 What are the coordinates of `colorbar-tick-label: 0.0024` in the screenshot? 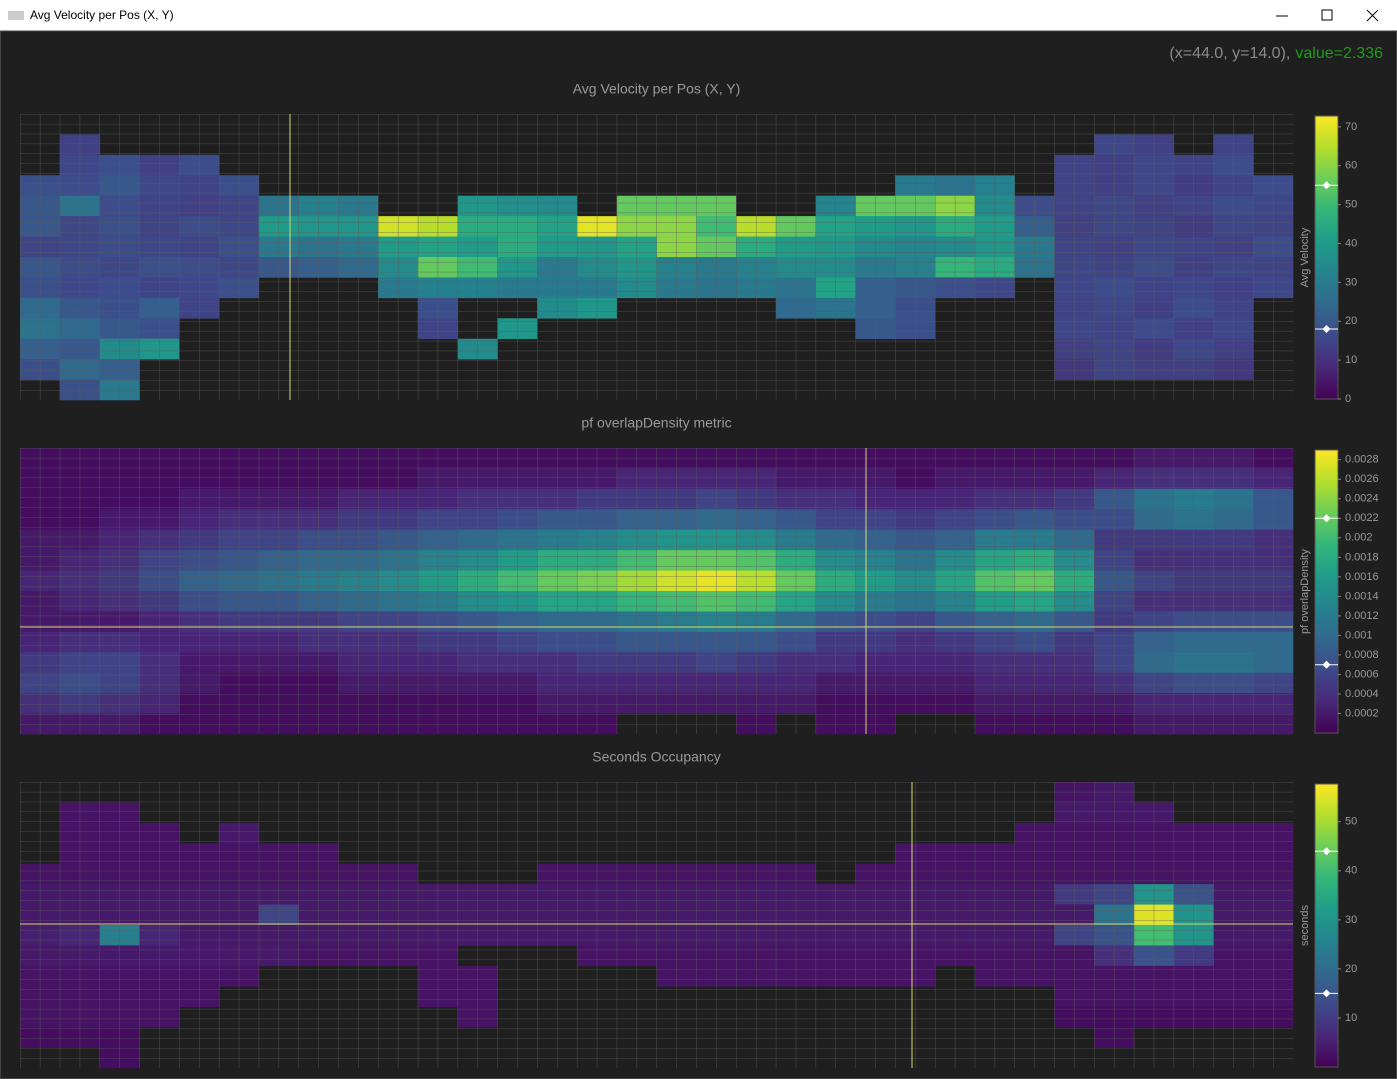 It's located at (1362, 499).